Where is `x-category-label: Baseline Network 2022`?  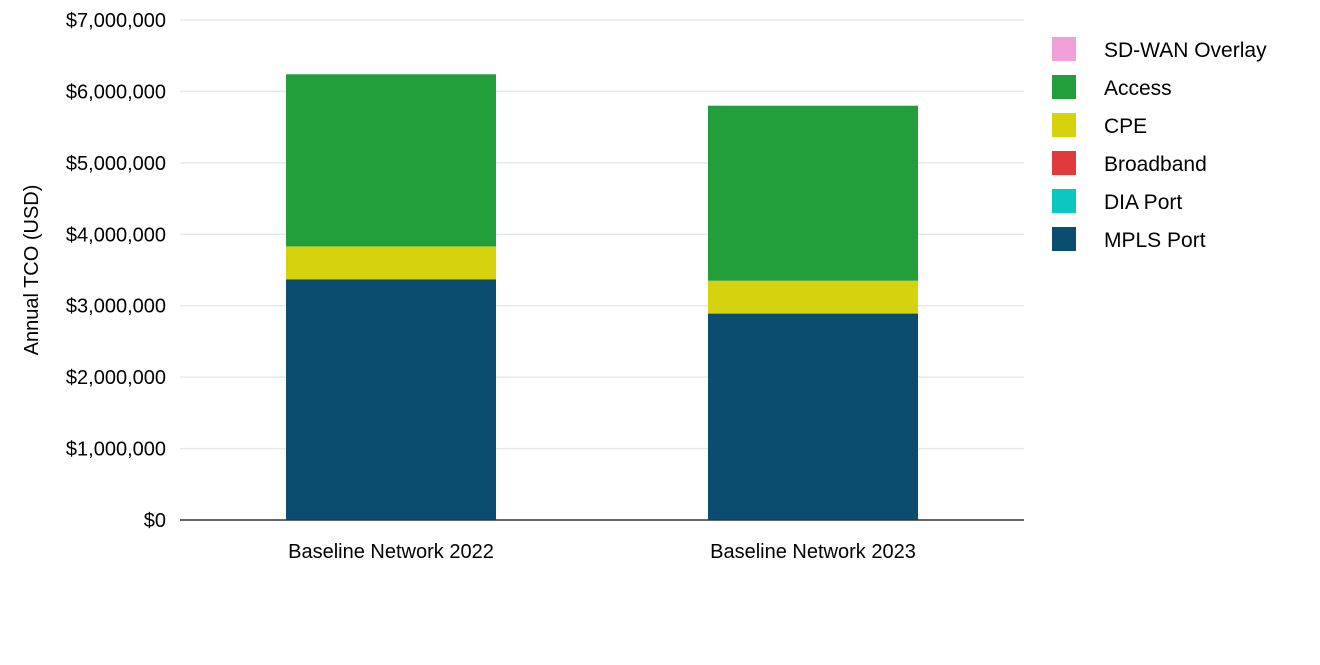
x-category-label: Baseline Network 2022 is located at coordinates (391, 552).